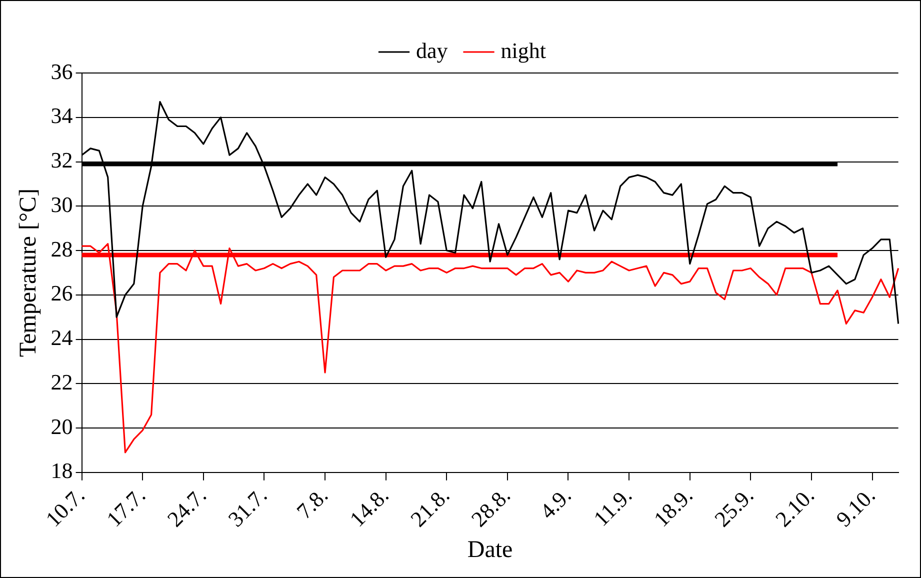 The width and height of the screenshot is (921, 578). What do you see at coordinates (61, 160) in the screenshot?
I see `y-tick-label: 32` at bounding box center [61, 160].